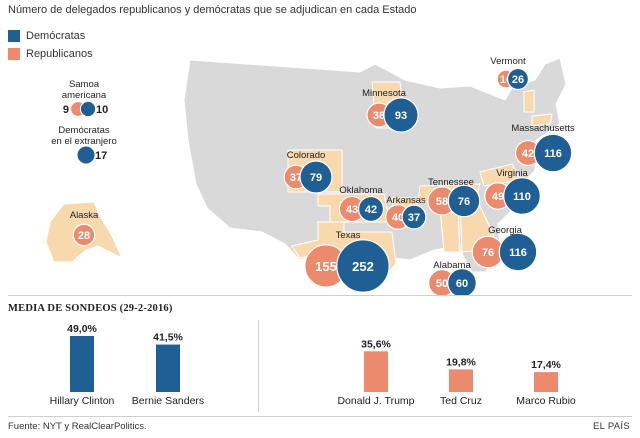  What do you see at coordinates (375, 401) in the screenshot?
I see `poll-candidate-donald-j-trump: Donald J. Trump` at bounding box center [375, 401].